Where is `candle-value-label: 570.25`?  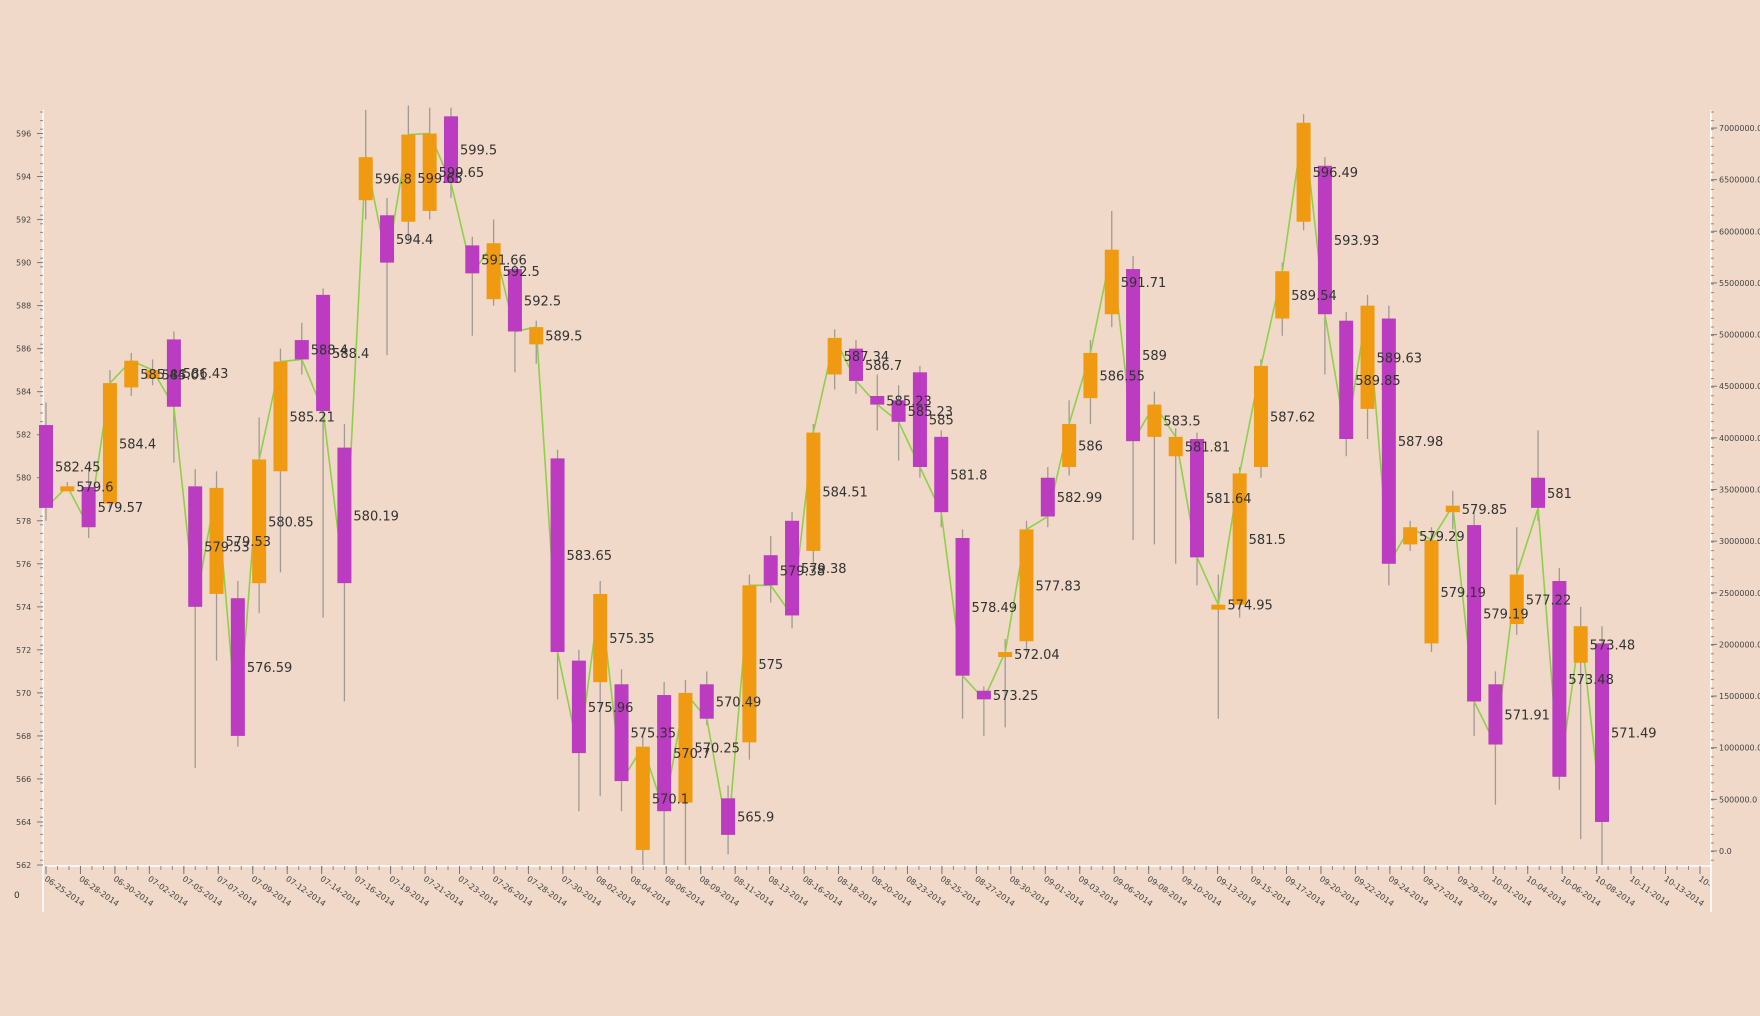
candle-value-label: 570.25 is located at coordinates (717, 749).